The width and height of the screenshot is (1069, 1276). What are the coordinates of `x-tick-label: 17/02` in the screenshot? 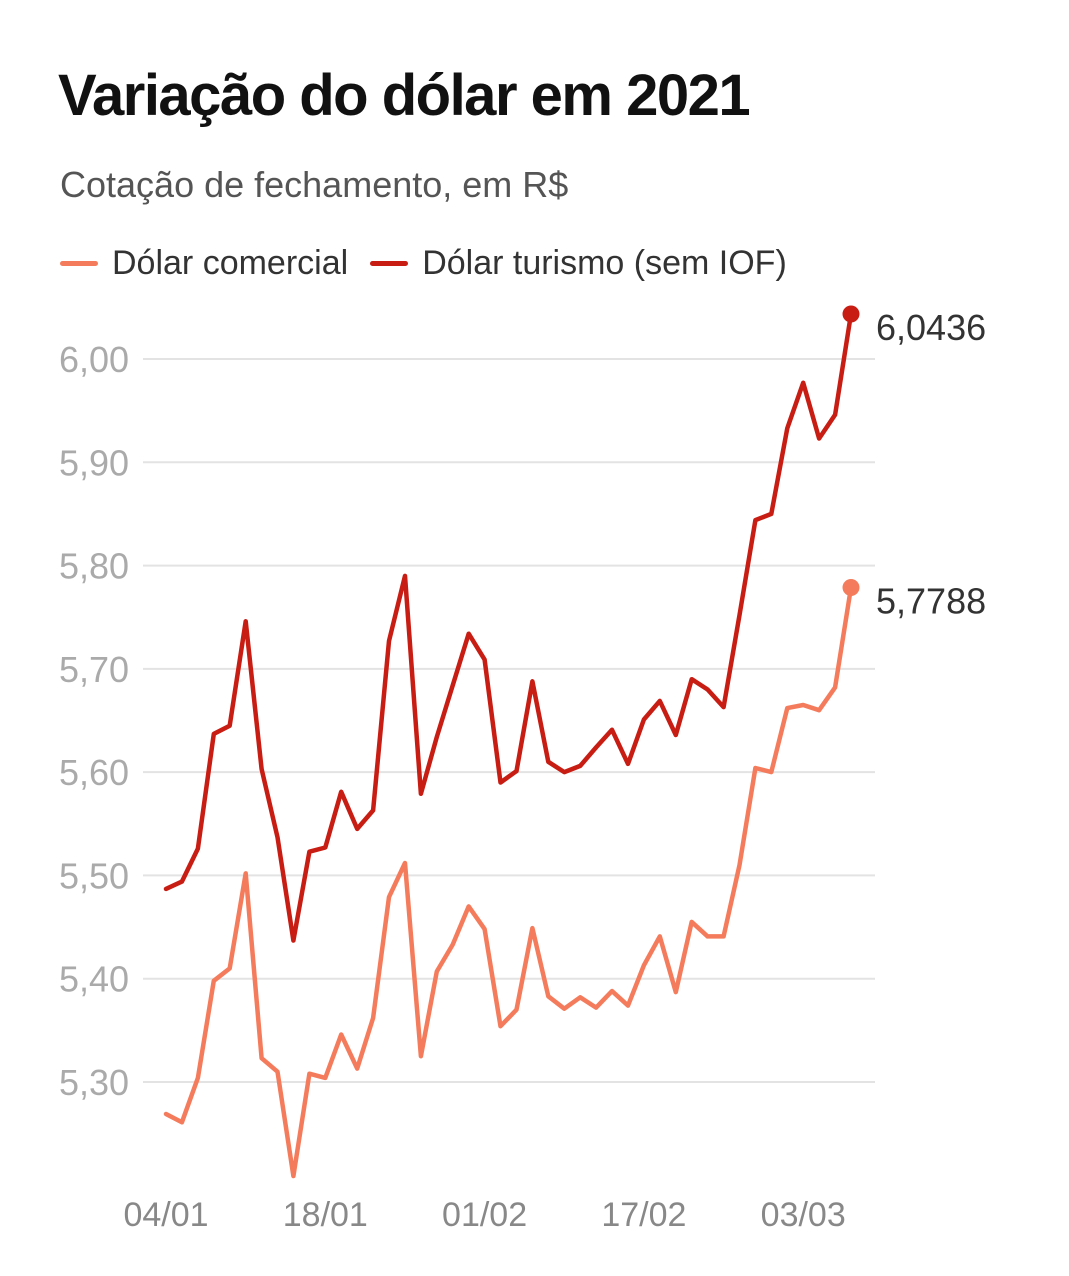 It's located at (643, 1215).